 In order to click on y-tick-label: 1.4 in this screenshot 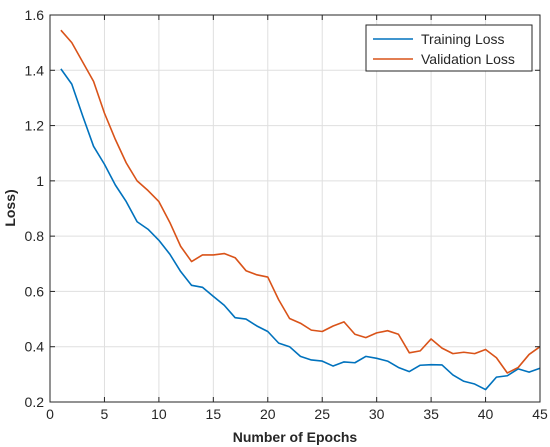, I will do `click(35, 70)`.